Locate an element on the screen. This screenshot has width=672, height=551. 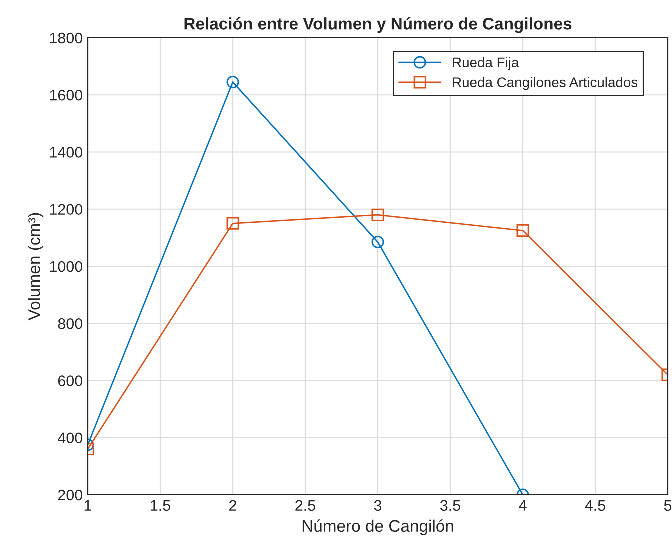
x-tick-label: 5 is located at coordinates (668, 506).